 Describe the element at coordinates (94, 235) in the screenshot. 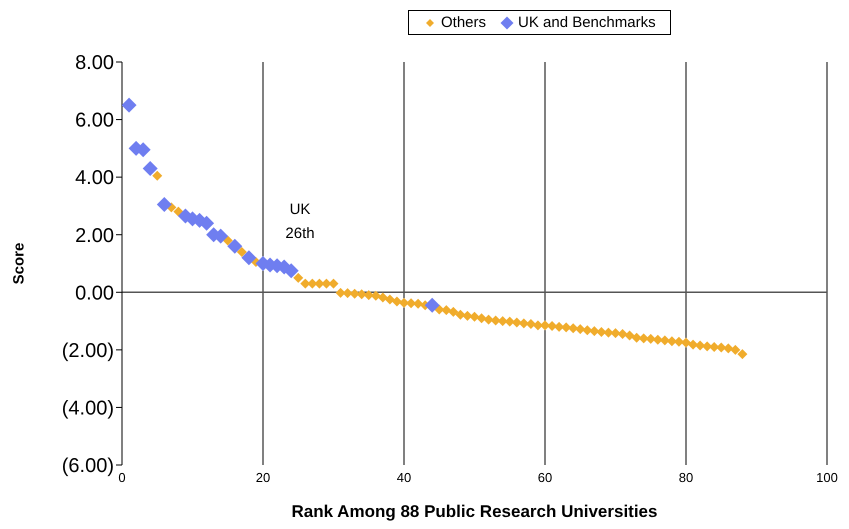

I see `y-tick-label: 2.00` at that location.